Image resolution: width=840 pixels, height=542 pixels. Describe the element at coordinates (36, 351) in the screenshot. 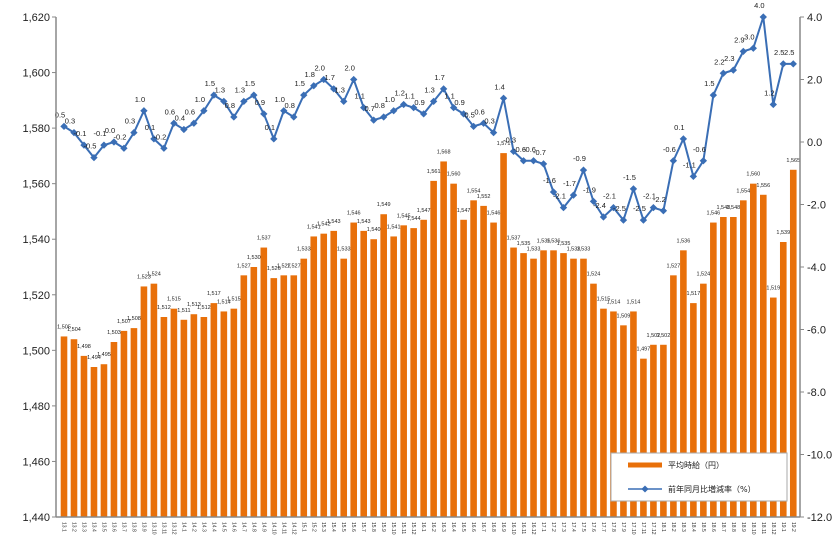

I see `left-axis-tick-label: 1,500` at that location.